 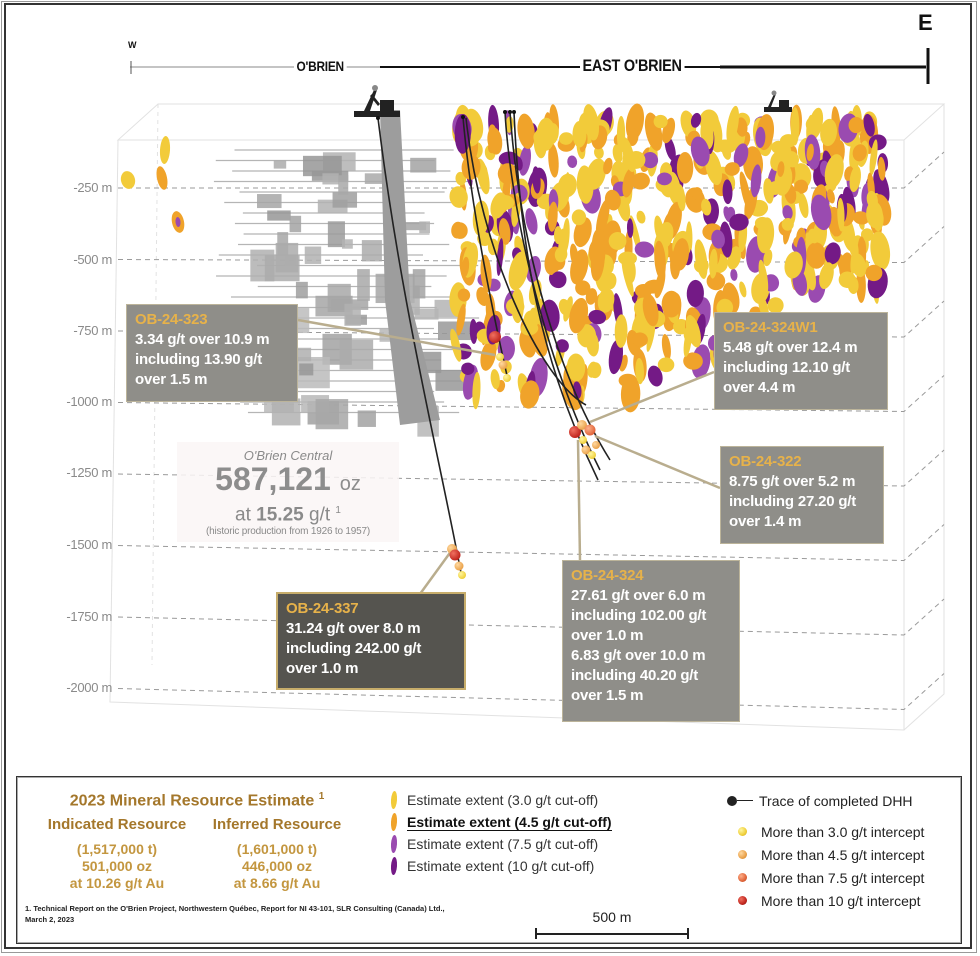 I want to click on hole-id: OB-24-322, so click(x=765, y=461).